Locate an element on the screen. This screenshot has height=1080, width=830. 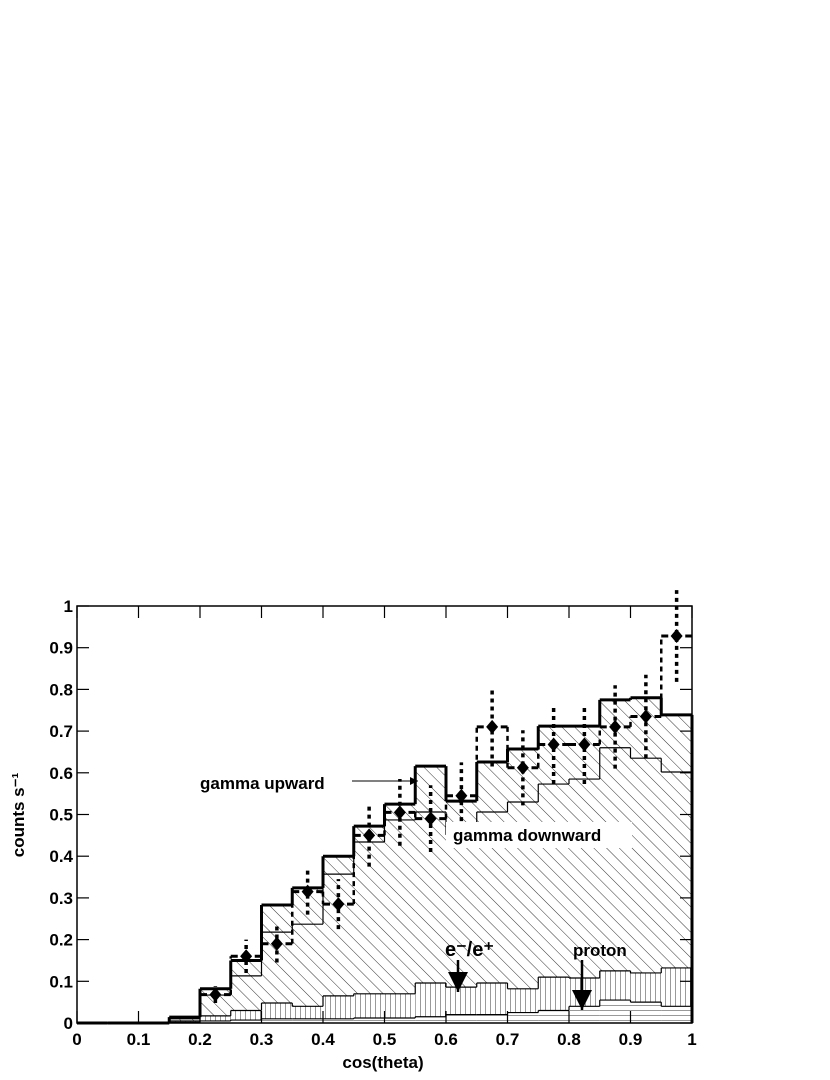
y-tick-label: 0.4 is located at coordinates (61, 856).